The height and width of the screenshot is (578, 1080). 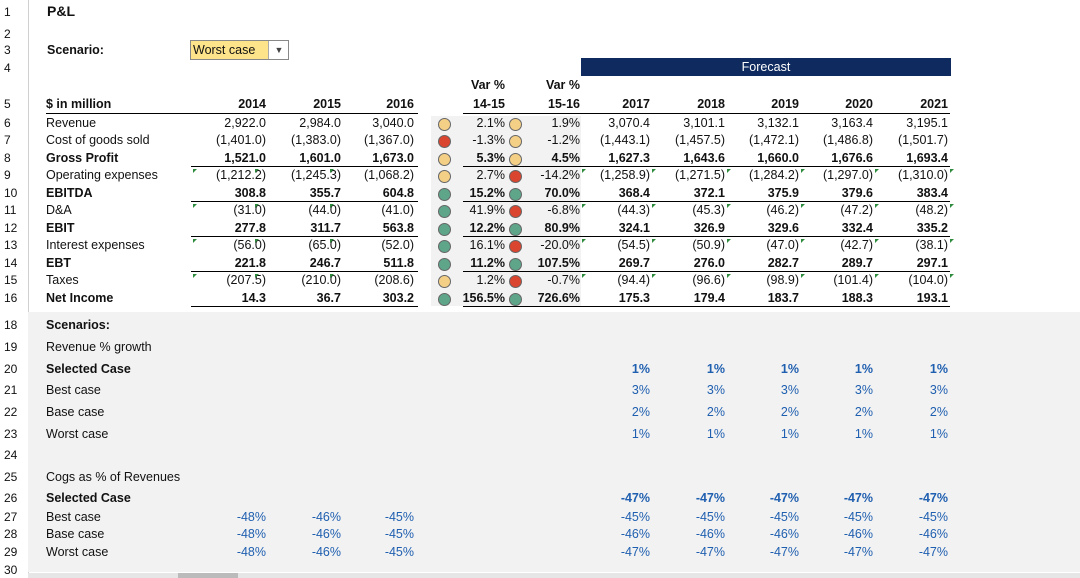 What do you see at coordinates (932, 228) in the screenshot?
I see `forecast-cell: 335.2` at bounding box center [932, 228].